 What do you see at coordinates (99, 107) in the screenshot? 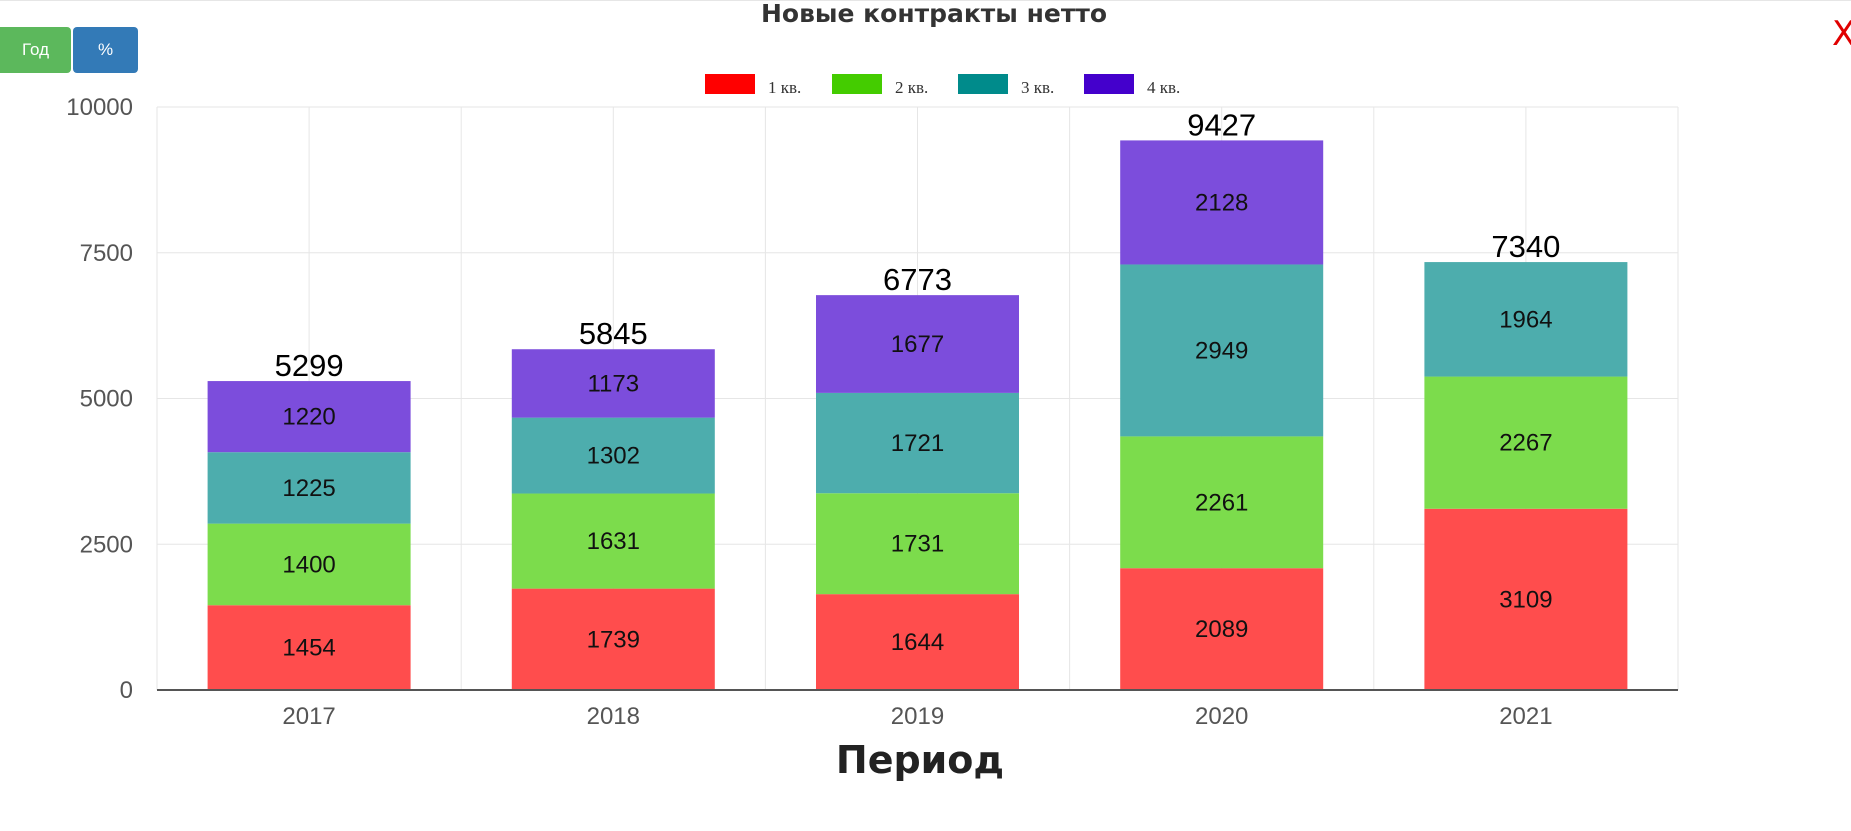
I see `y-tick-label: 10000` at bounding box center [99, 107].